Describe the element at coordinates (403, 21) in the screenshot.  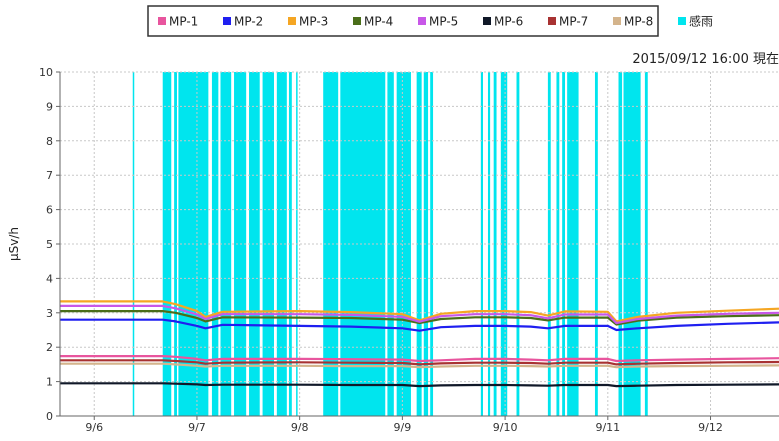
I see `legend-box` at that location.